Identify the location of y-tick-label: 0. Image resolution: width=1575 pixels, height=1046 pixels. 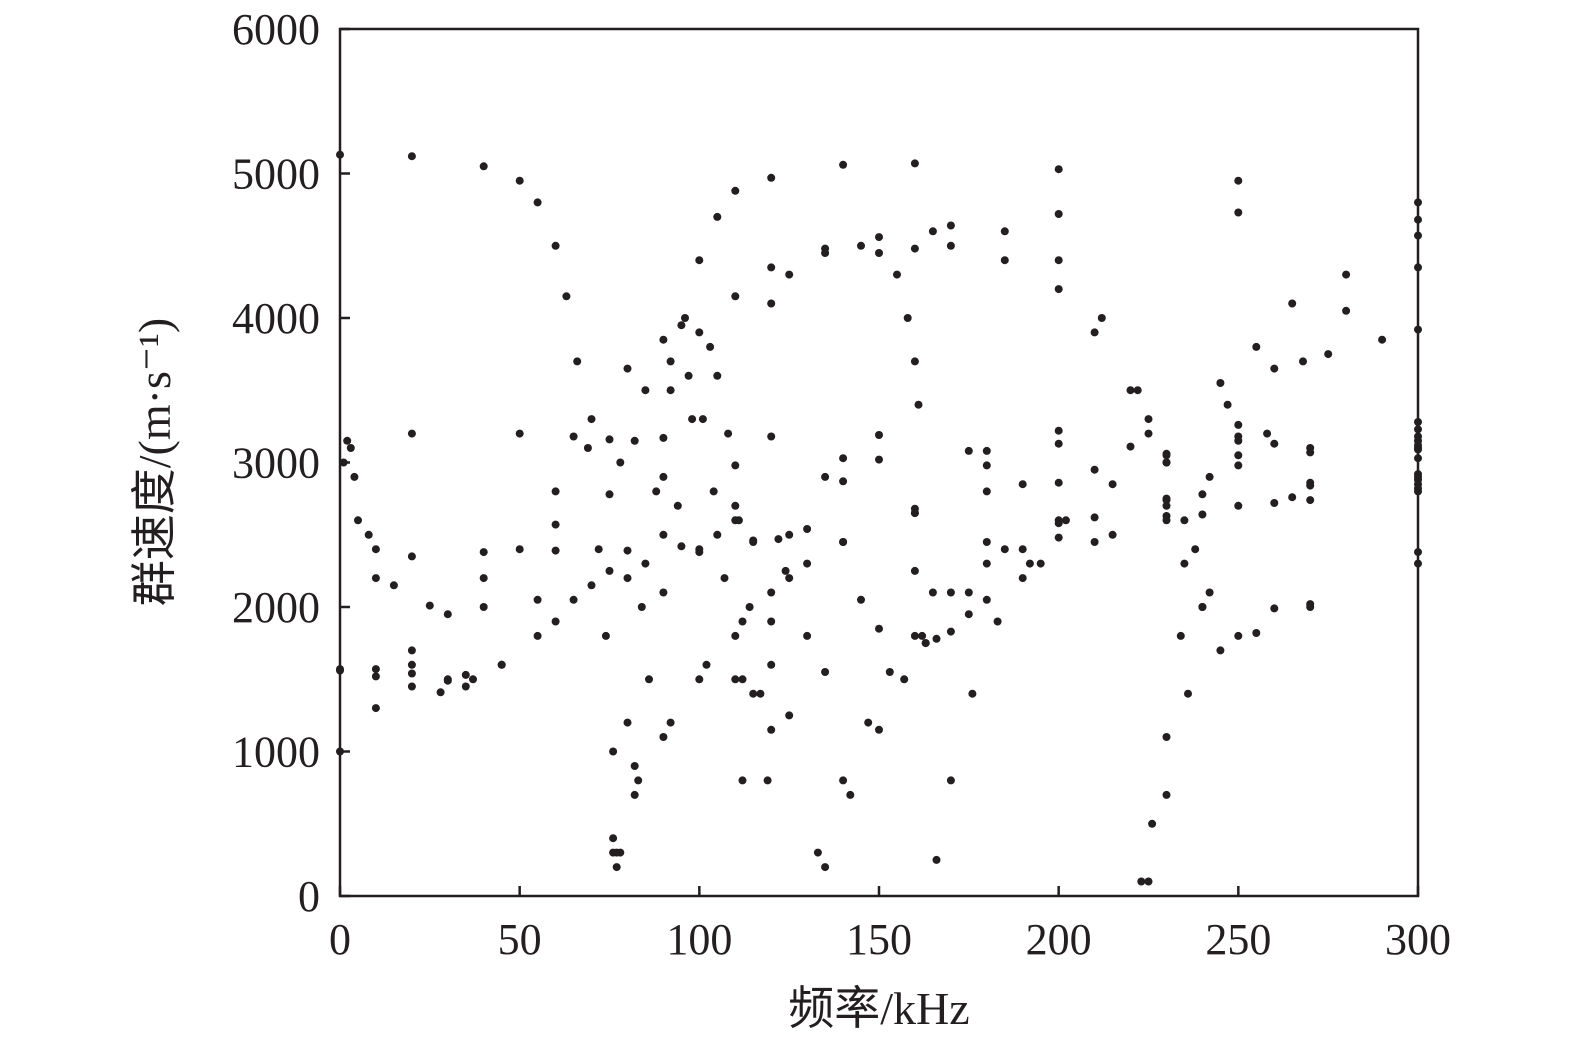
(309, 896).